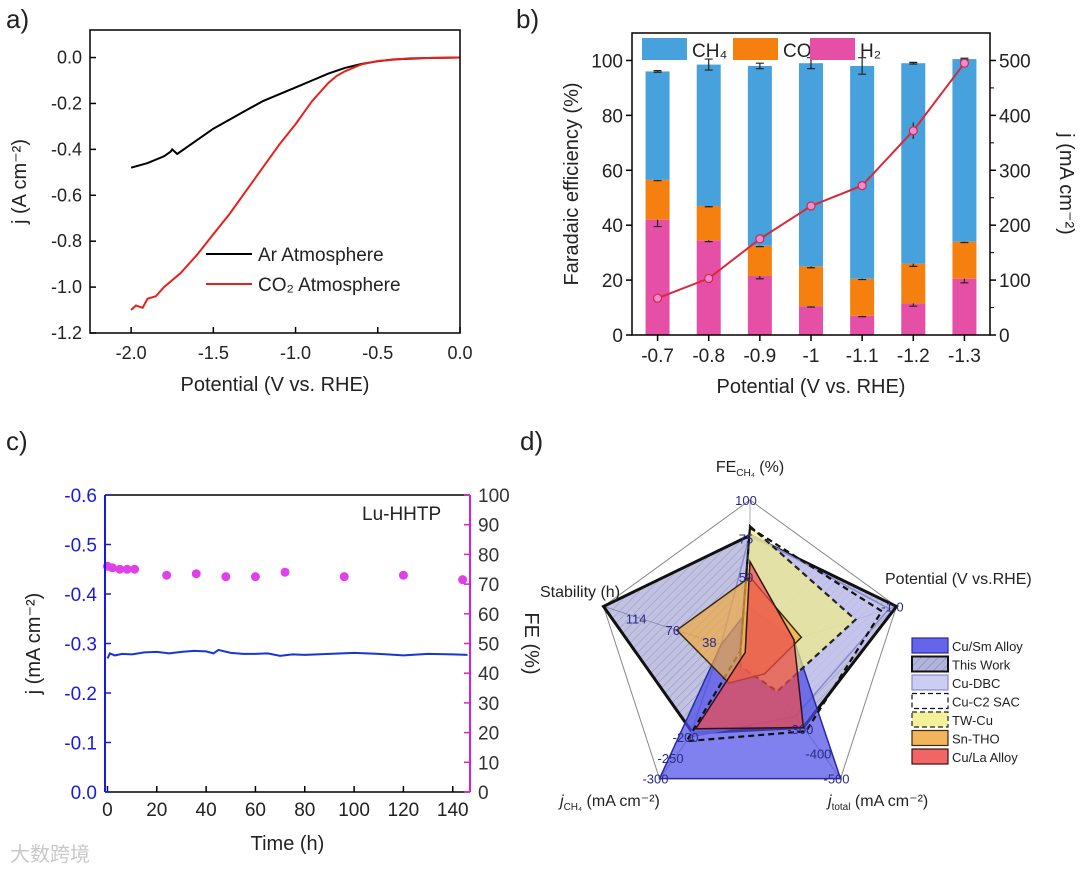 The image size is (1080, 873). Describe the element at coordinates (288, 844) in the screenshot. I see `x-axis-title: Time (h)` at that location.